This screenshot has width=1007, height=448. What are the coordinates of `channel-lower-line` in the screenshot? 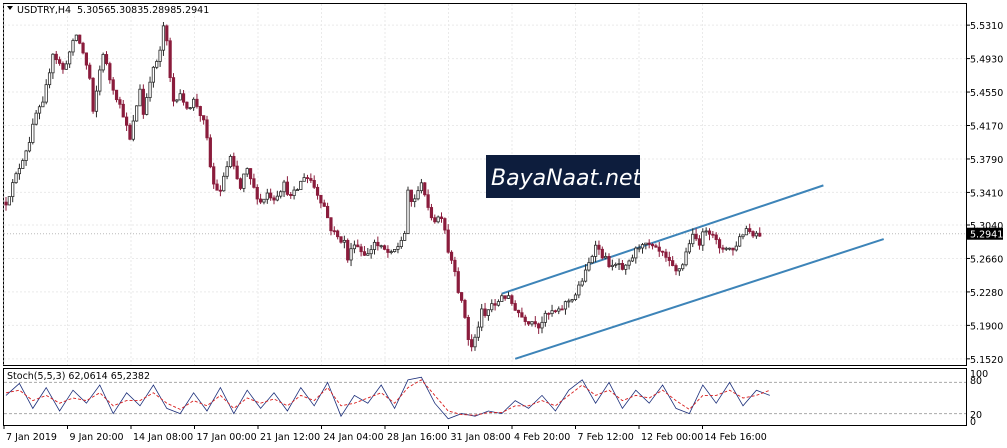 It's located at (699, 299).